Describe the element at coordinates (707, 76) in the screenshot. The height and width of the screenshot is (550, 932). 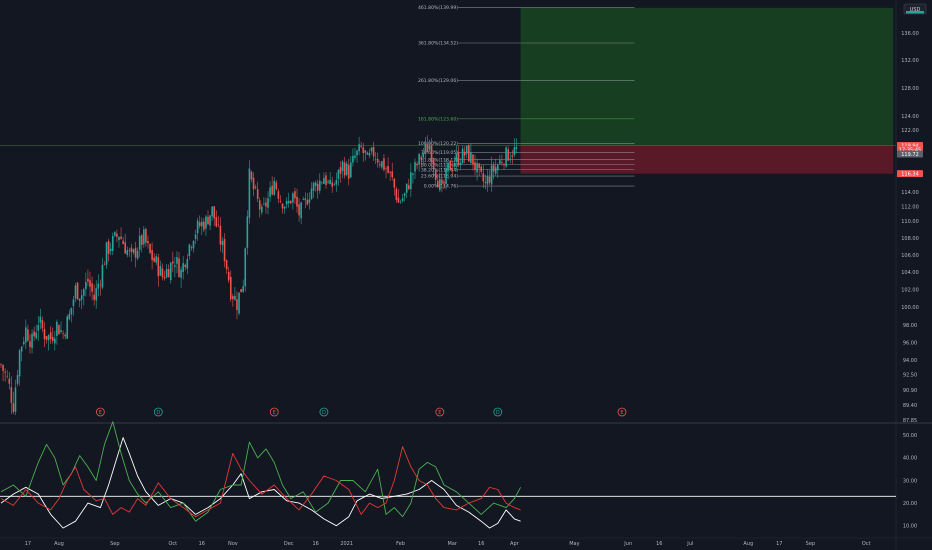
I see `long-position-profit-zone` at that location.